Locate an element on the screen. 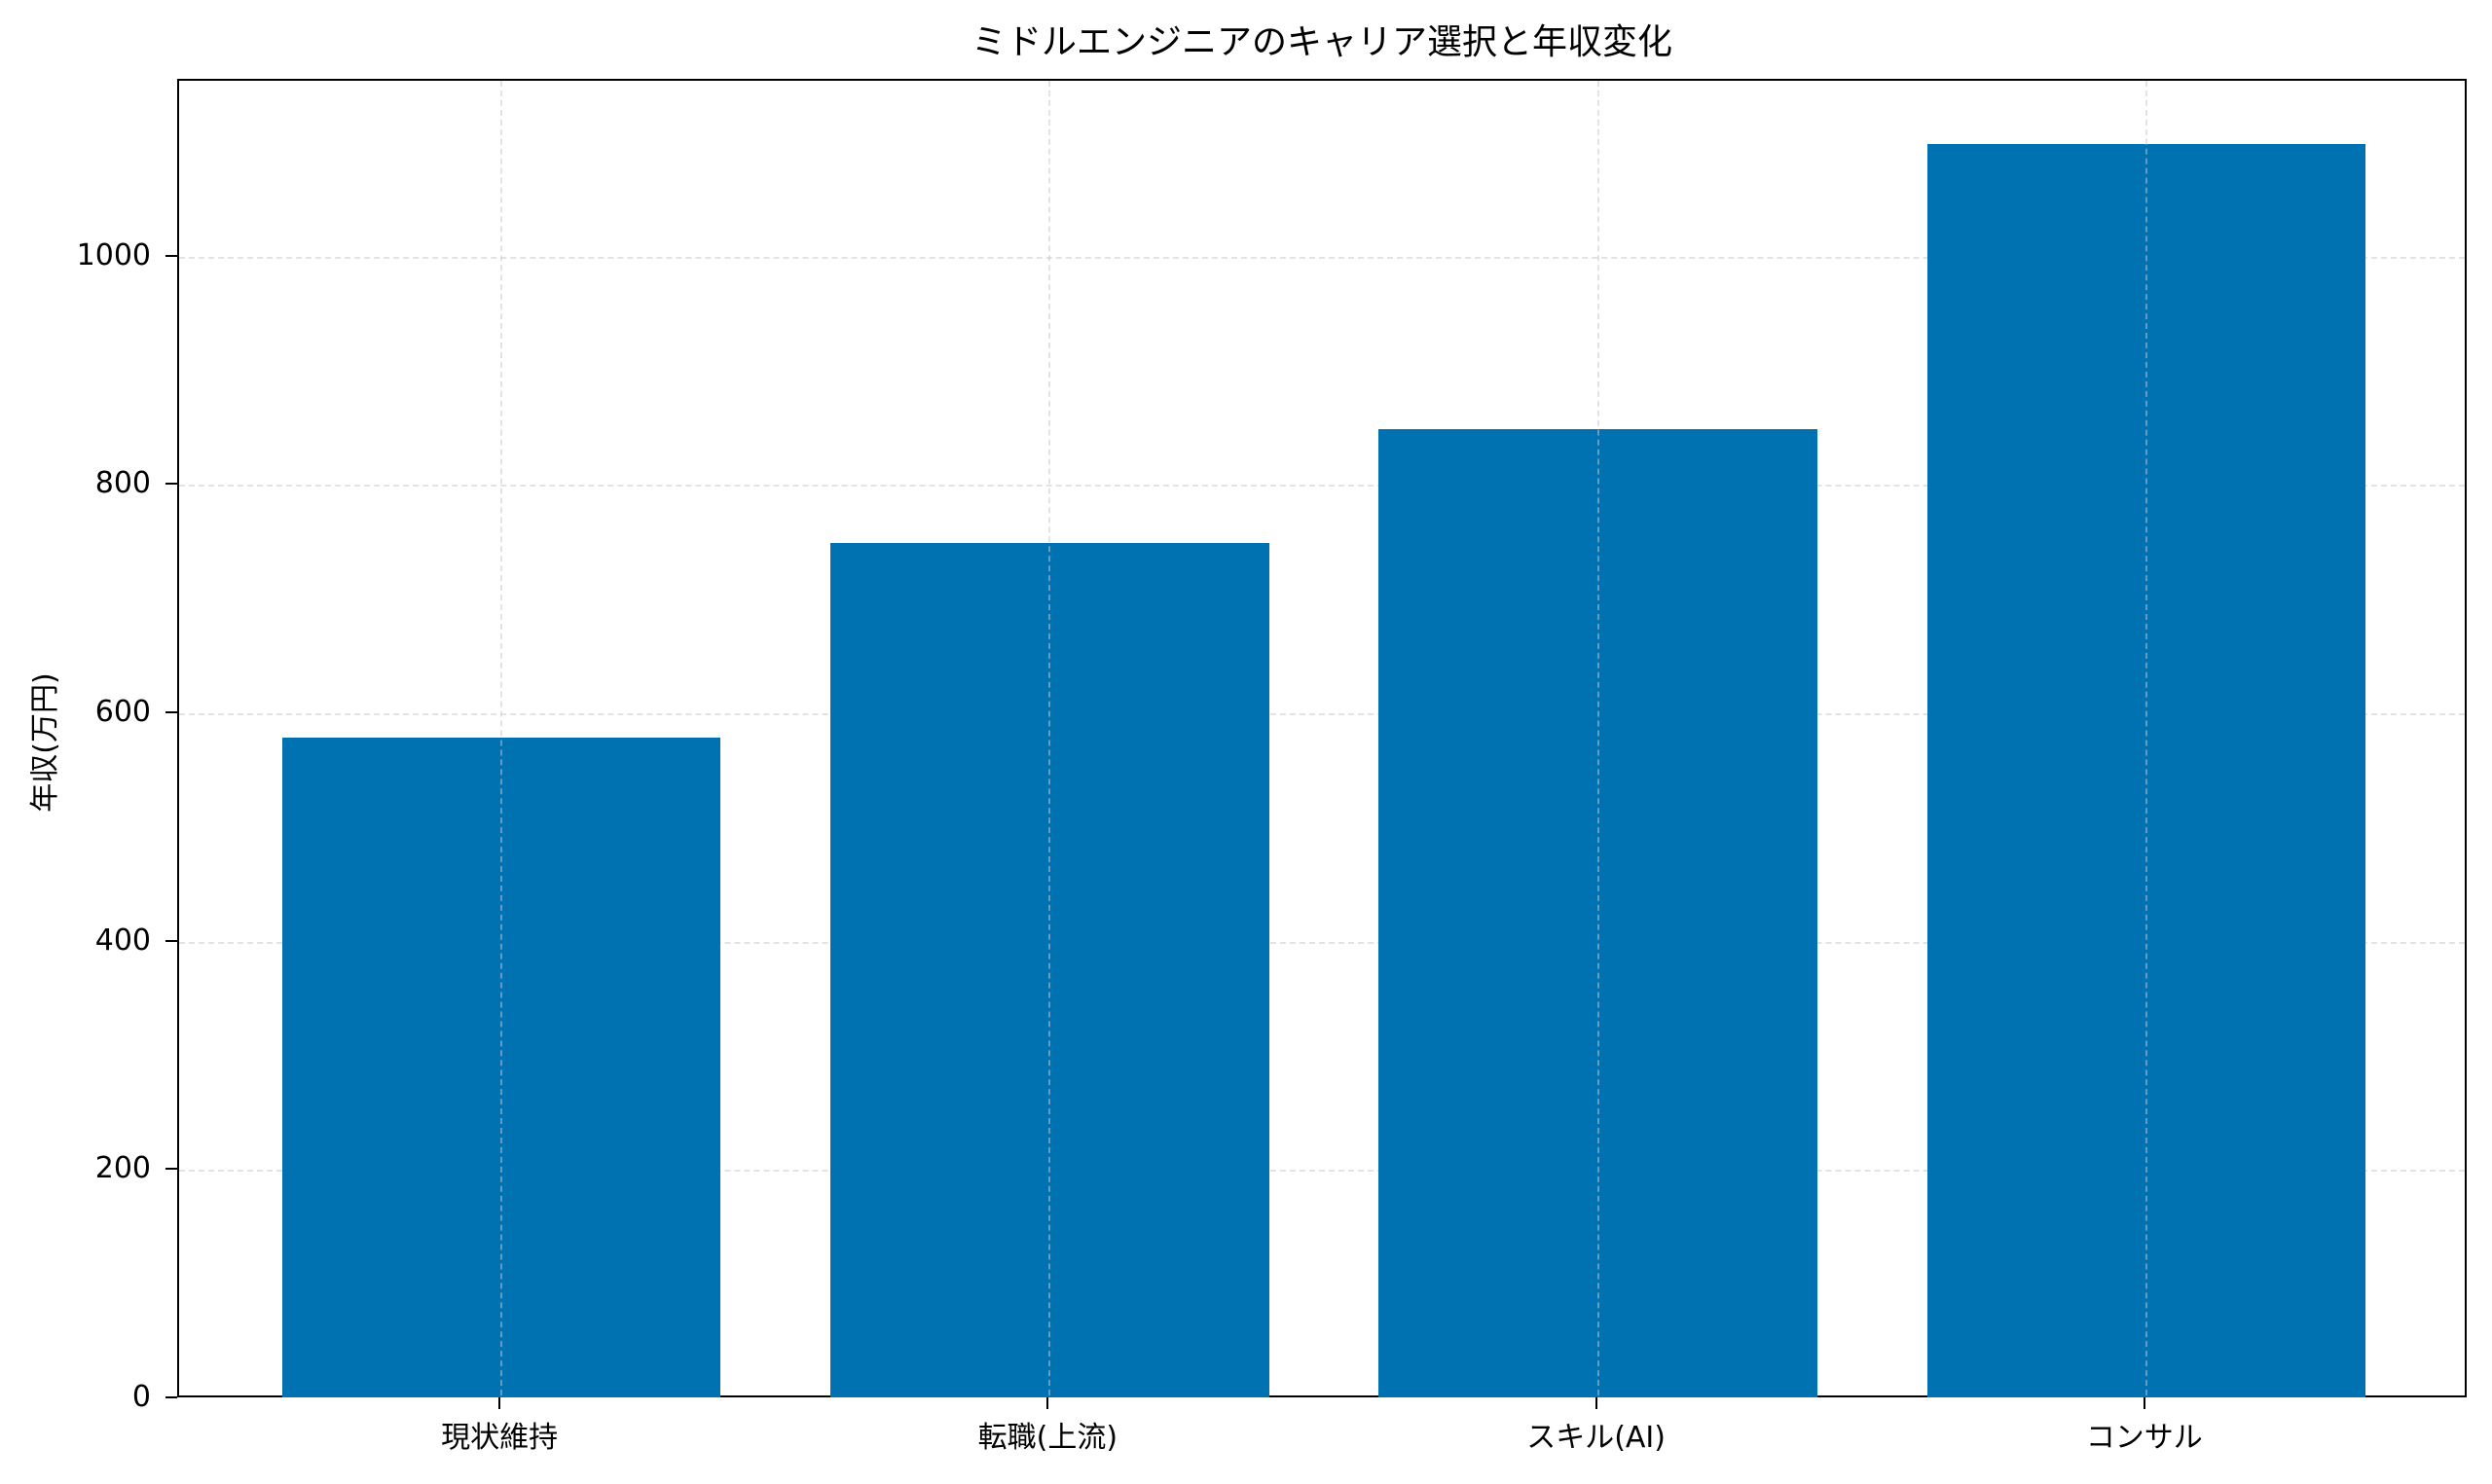 The width and height of the screenshot is (2492, 1484). x-tick-label: 現状維持 is located at coordinates (500, 1438).